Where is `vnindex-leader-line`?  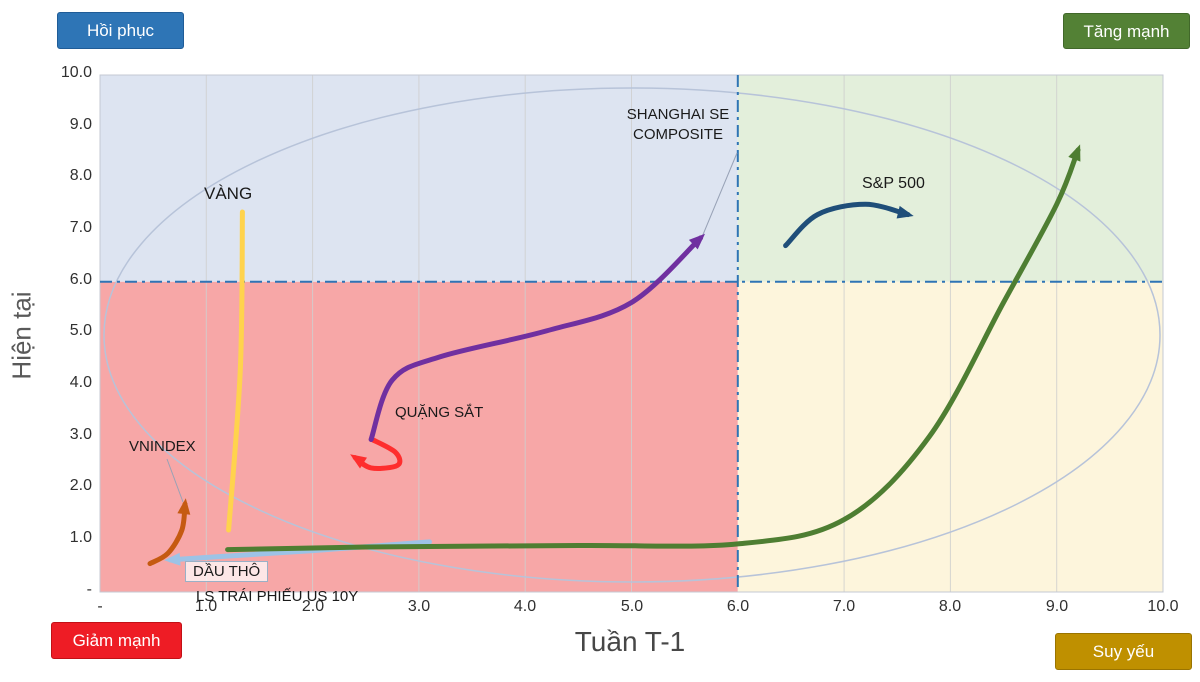 vnindex-leader-line is located at coordinates (175, 480).